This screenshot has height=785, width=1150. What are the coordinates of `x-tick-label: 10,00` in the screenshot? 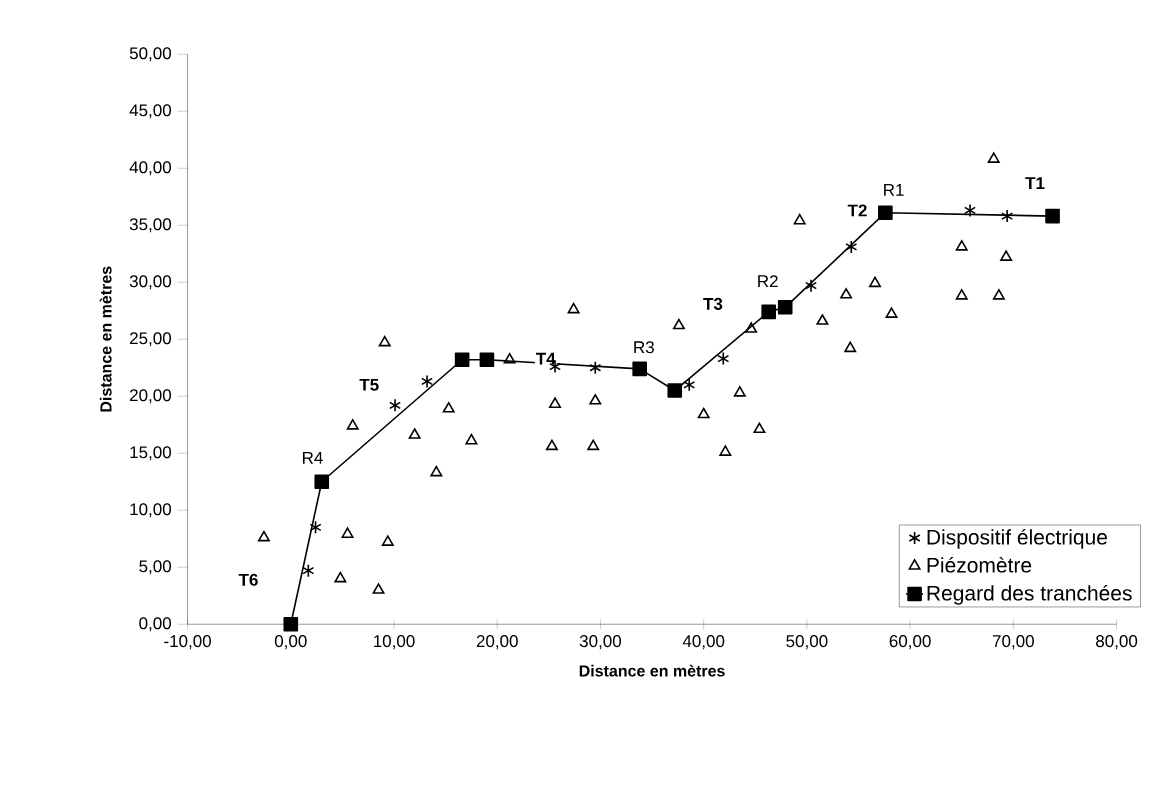 It's located at (394, 642).